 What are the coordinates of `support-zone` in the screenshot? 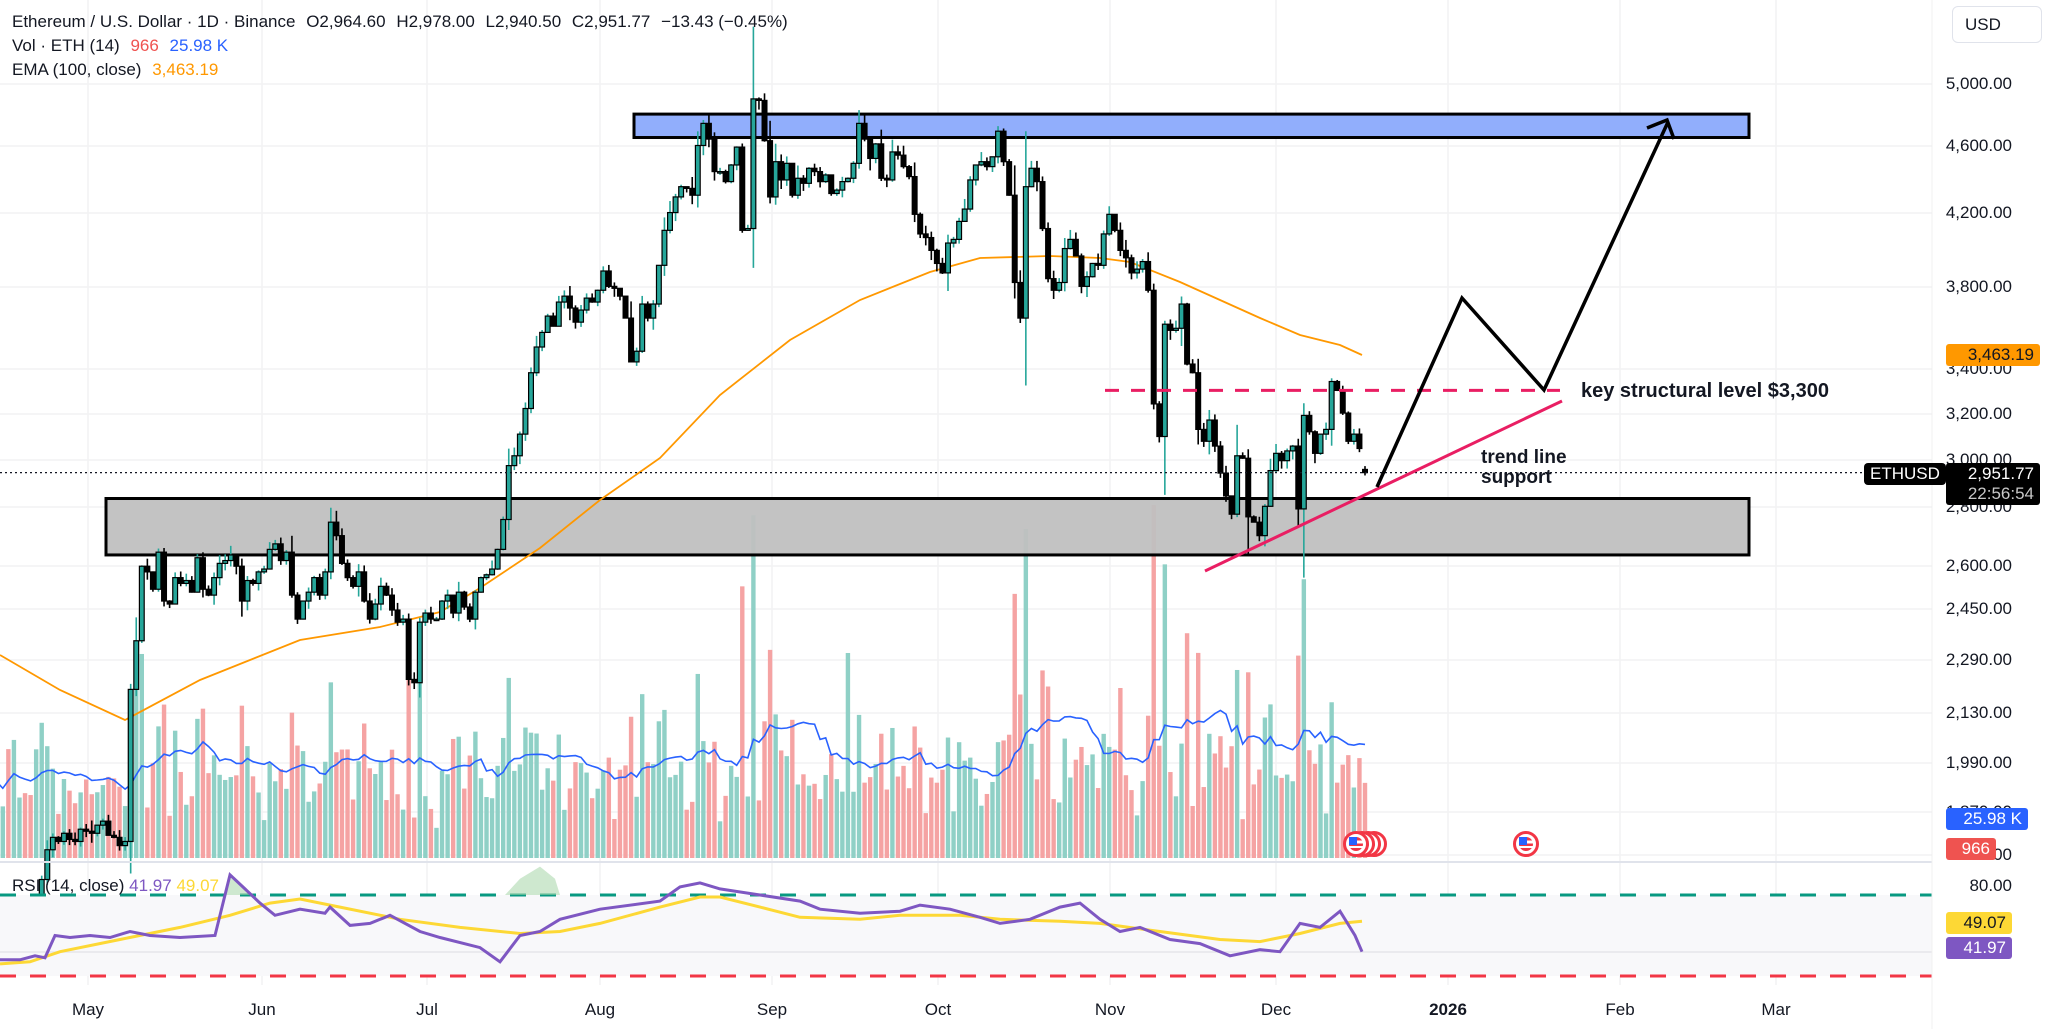 It's located at (927, 527).